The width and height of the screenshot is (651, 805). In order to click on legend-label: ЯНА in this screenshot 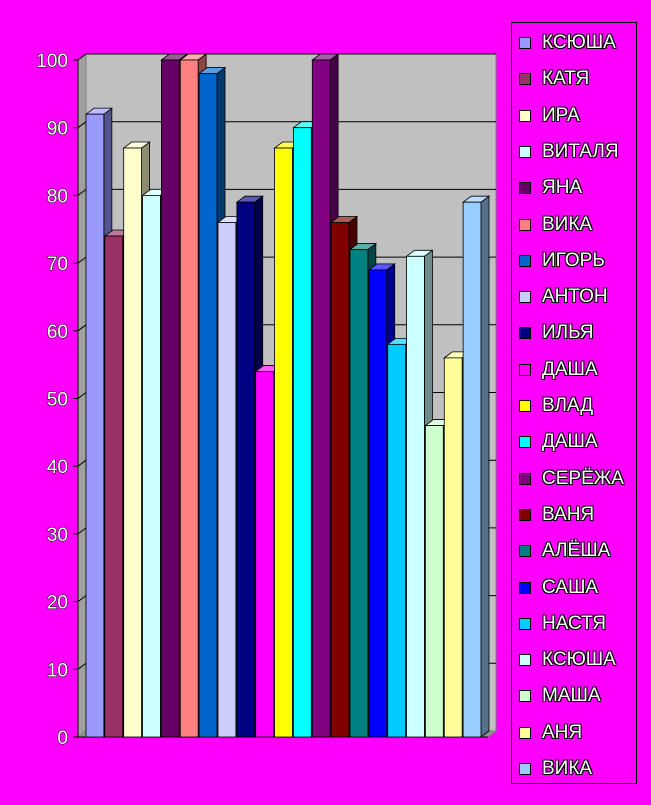, I will do `click(562, 188)`.